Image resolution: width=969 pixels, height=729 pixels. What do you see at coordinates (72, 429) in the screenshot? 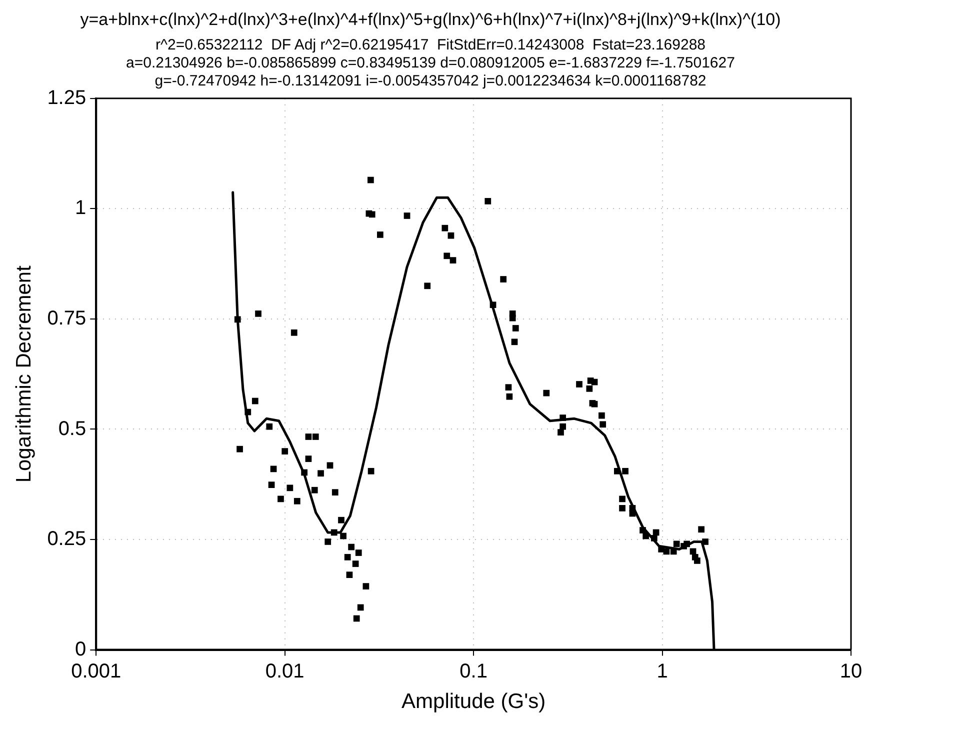
I see `y-tick-label: 0.5` at bounding box center [72, 429].